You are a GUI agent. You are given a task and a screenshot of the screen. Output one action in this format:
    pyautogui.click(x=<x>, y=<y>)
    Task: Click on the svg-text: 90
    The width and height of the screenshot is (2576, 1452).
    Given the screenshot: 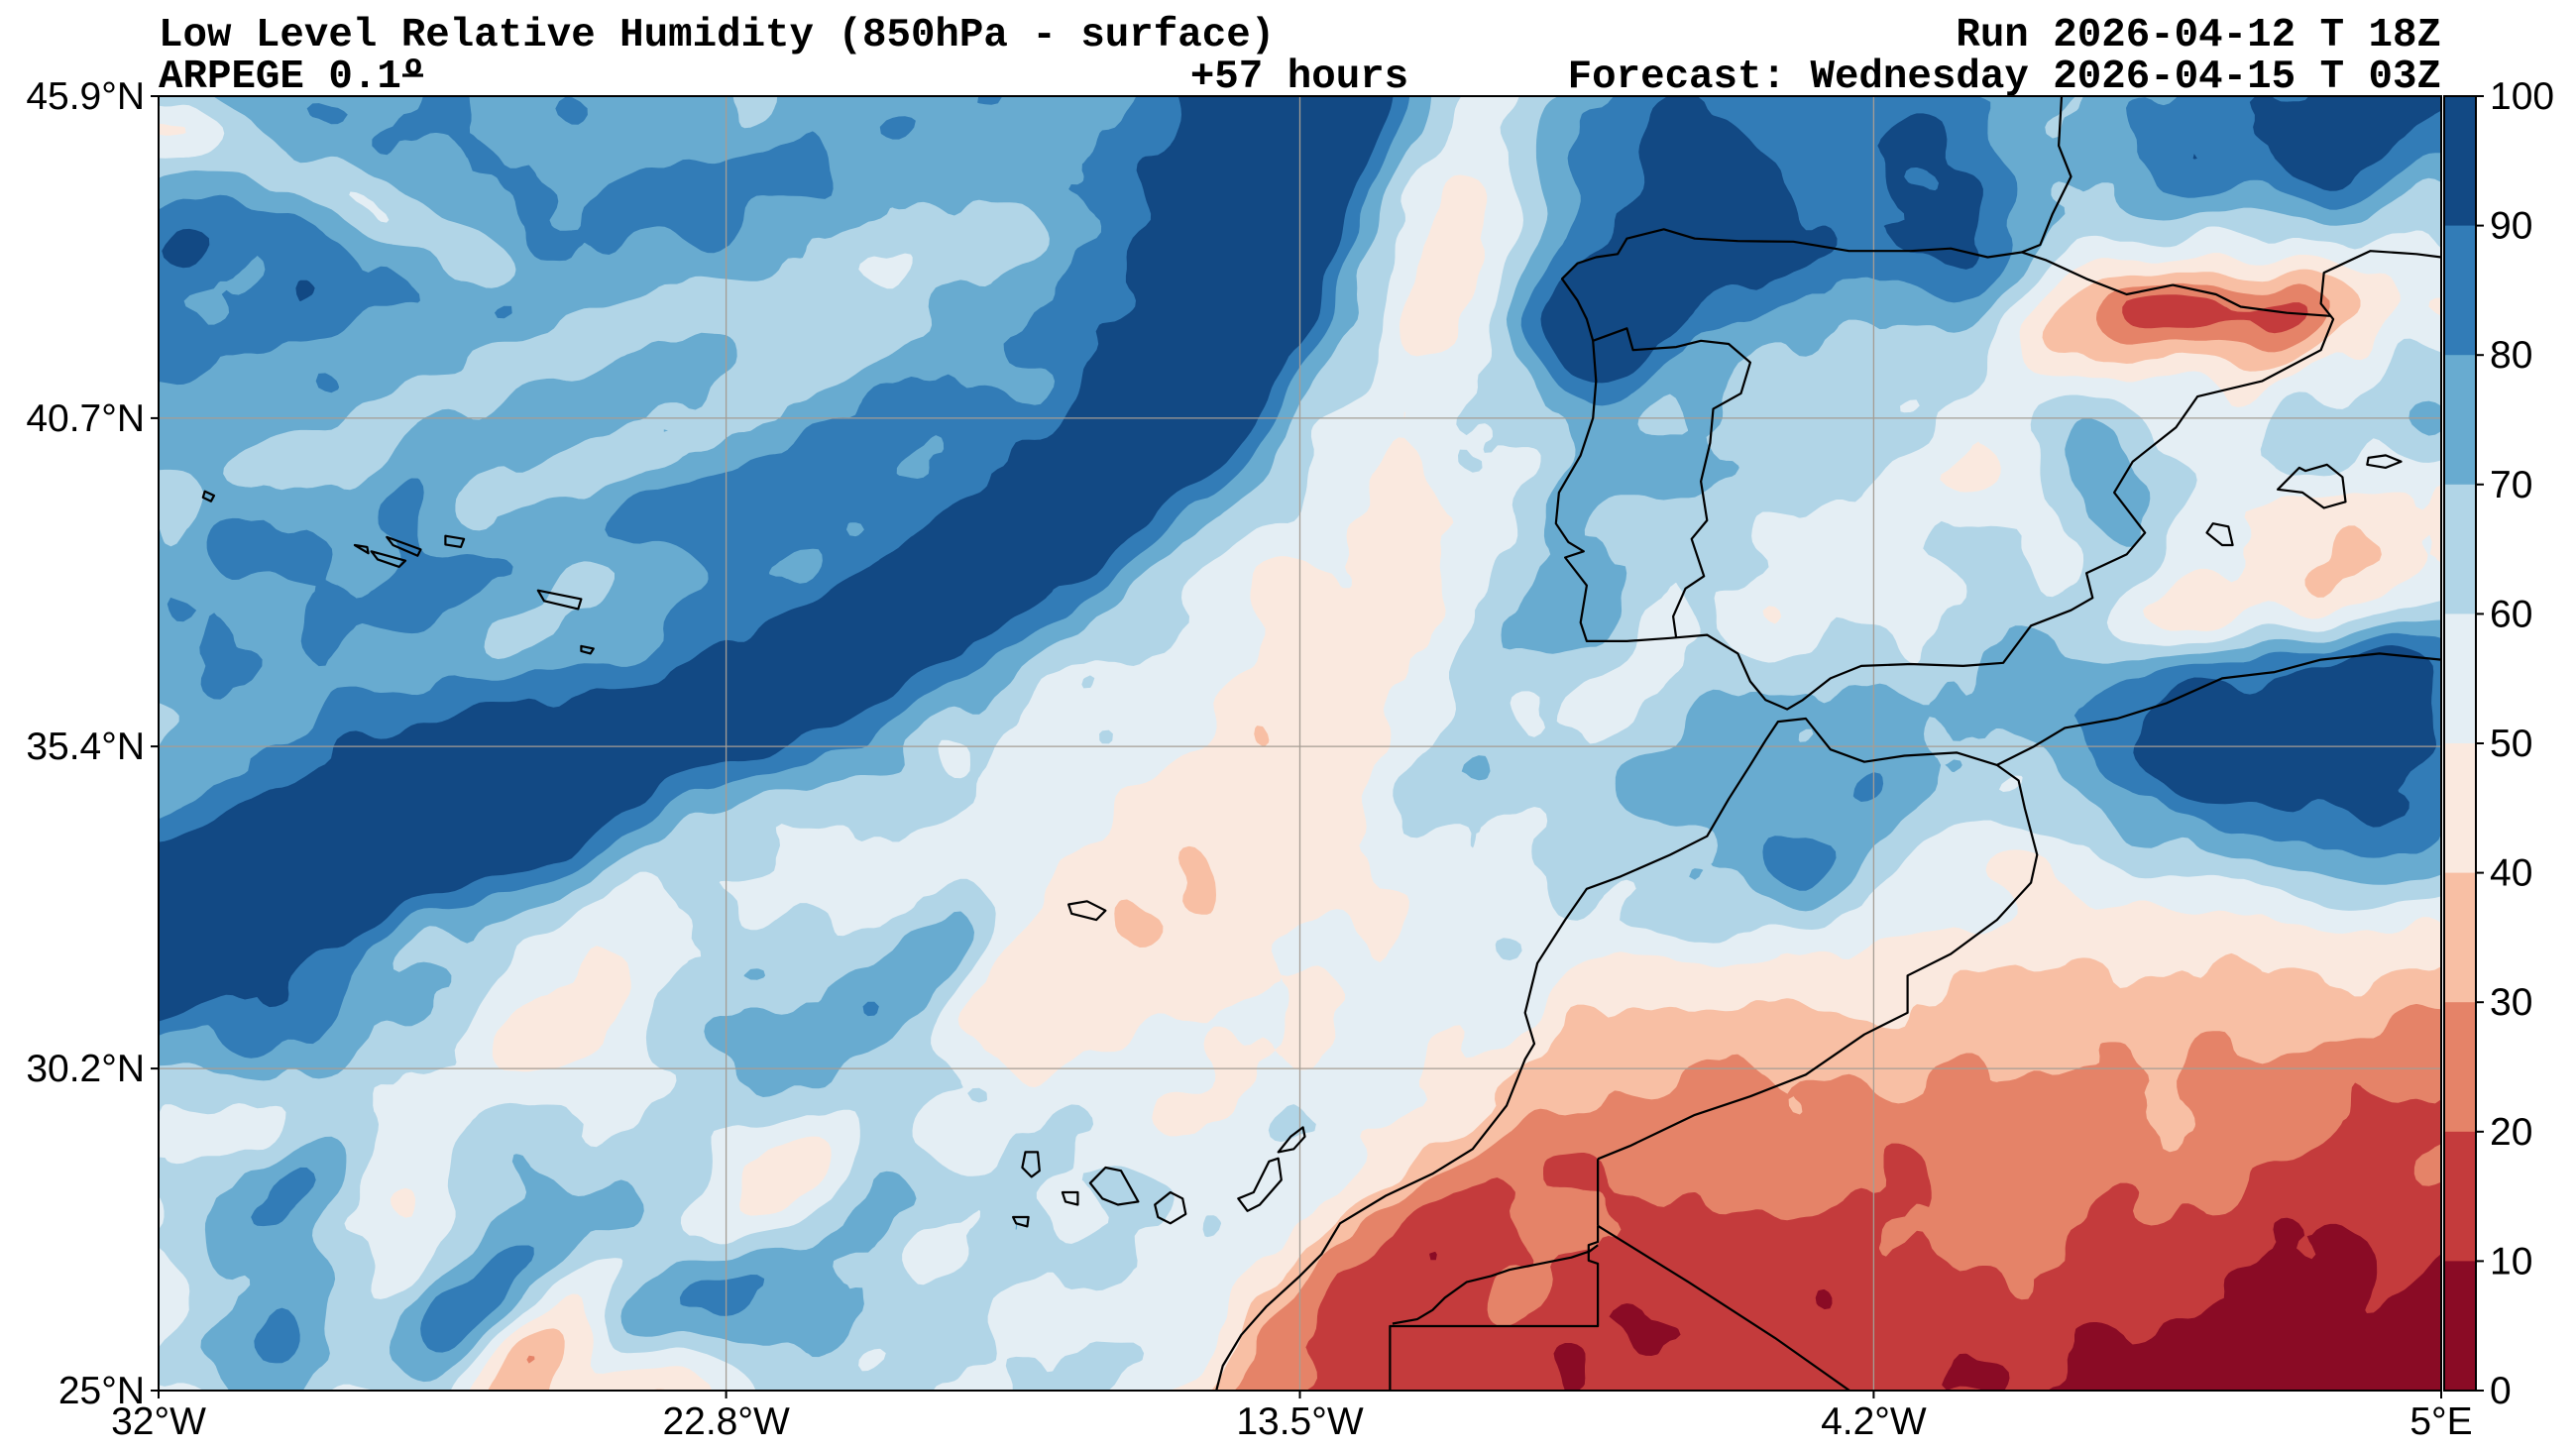 What is the action you would take?
    pyautogui.click(x=2511, y=226)
    